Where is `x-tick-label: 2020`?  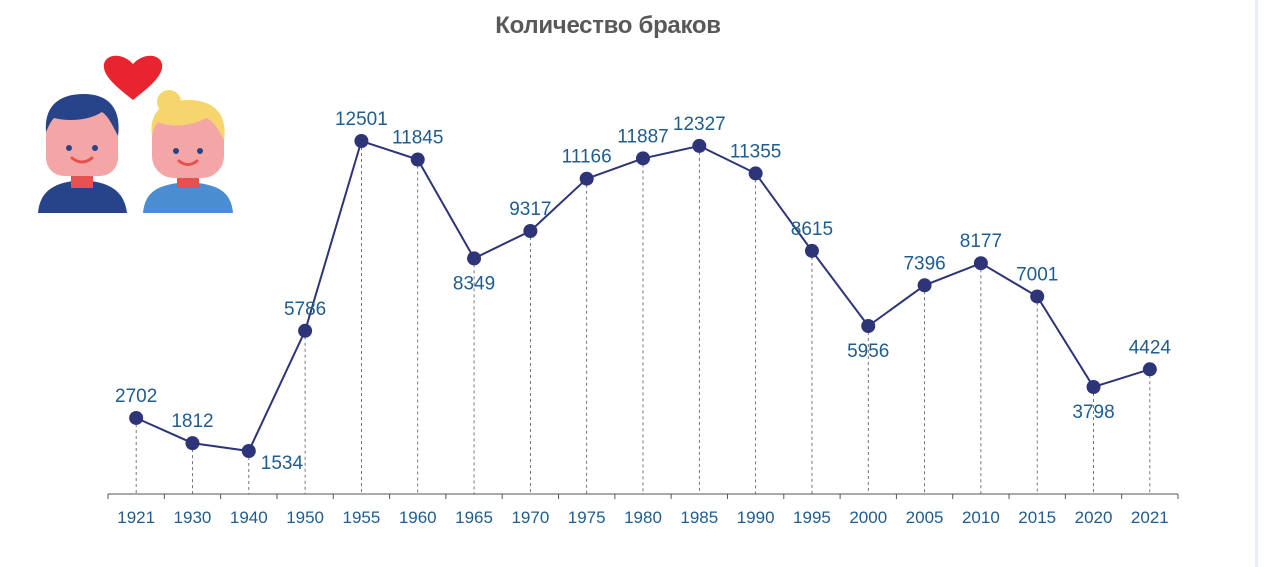 x-tick-label: 2020 is located at coordinates (1094, 517).